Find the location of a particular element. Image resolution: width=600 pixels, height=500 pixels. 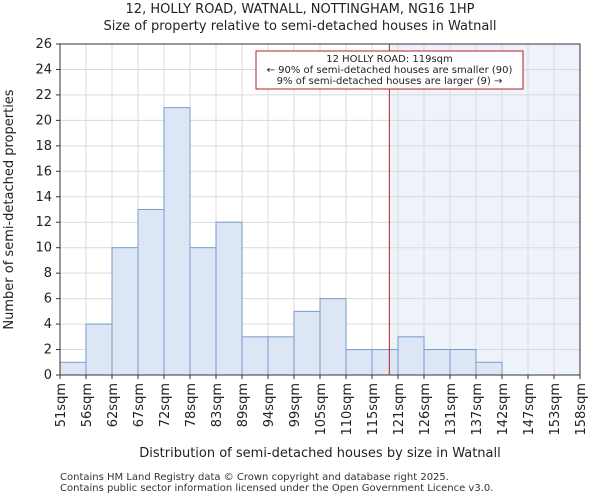

bar-105sqm is located at coordinates (333, 337).